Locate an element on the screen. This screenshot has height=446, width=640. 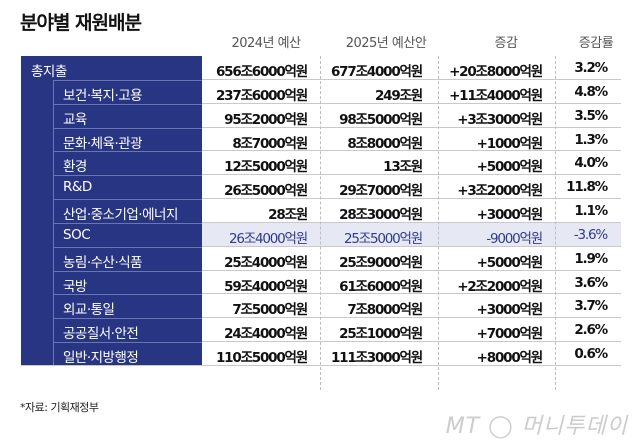
row-label-cell: SOC is located at coordinates (111, 234).